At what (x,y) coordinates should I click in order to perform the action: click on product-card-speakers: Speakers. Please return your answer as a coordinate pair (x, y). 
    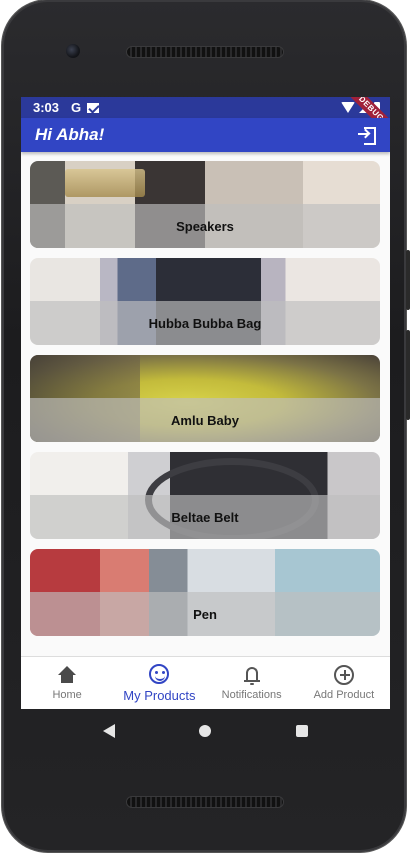
    Looking at the image, I should click on (205, 204).